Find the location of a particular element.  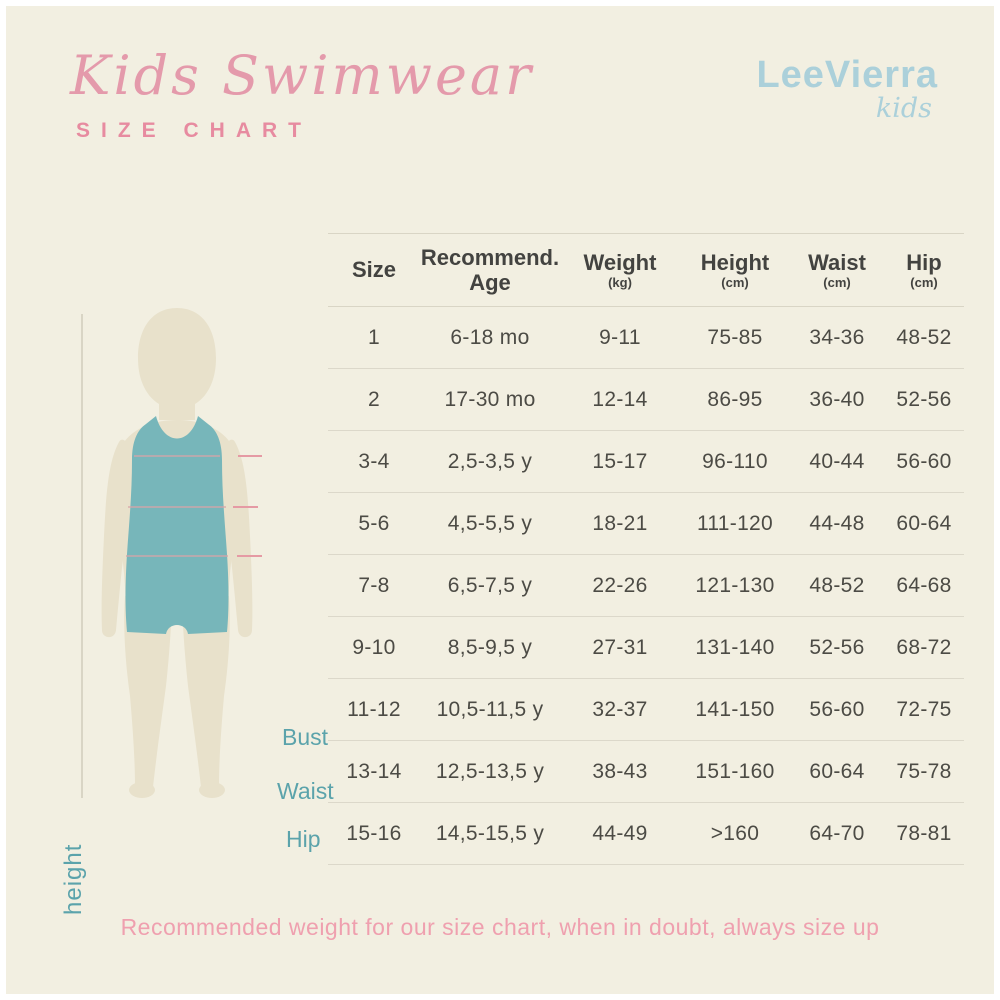

table-cell: 141-150 is located at coordinates (735, 710).